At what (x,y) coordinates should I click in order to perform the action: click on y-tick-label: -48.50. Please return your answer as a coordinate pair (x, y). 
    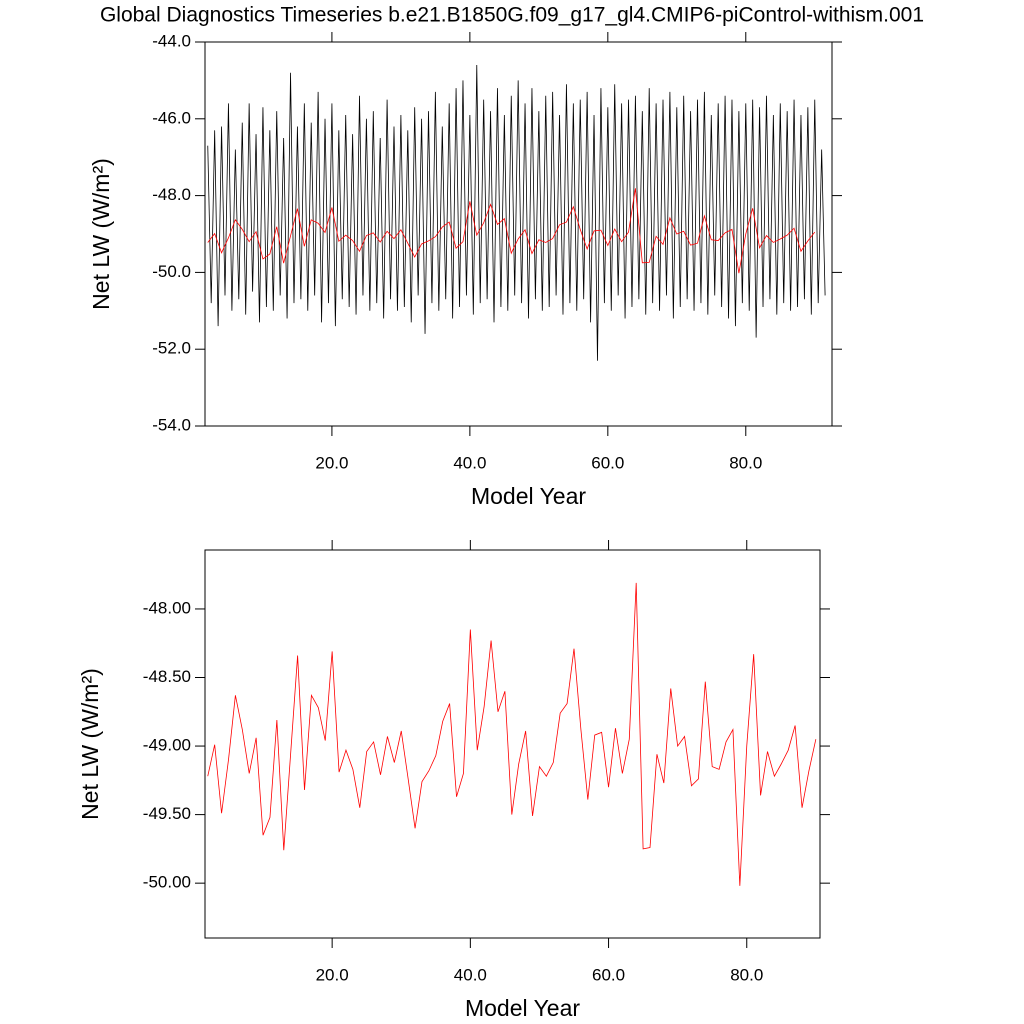
    Looking at the image, I should click on (167, 676).